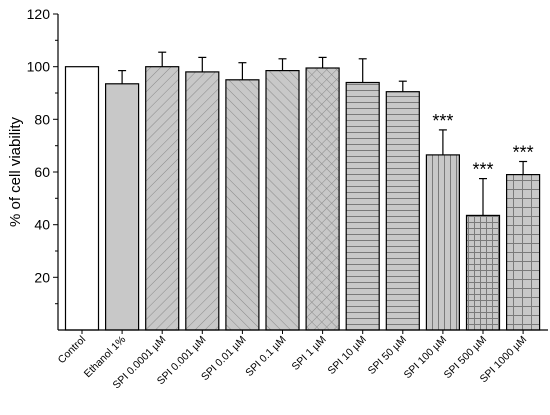 This screenshot has width=550, height=415. What do you see at coordinates (523, 153) in the screenshot?
I see `significance-mark-11: ***` at bounding box center [523, 153].